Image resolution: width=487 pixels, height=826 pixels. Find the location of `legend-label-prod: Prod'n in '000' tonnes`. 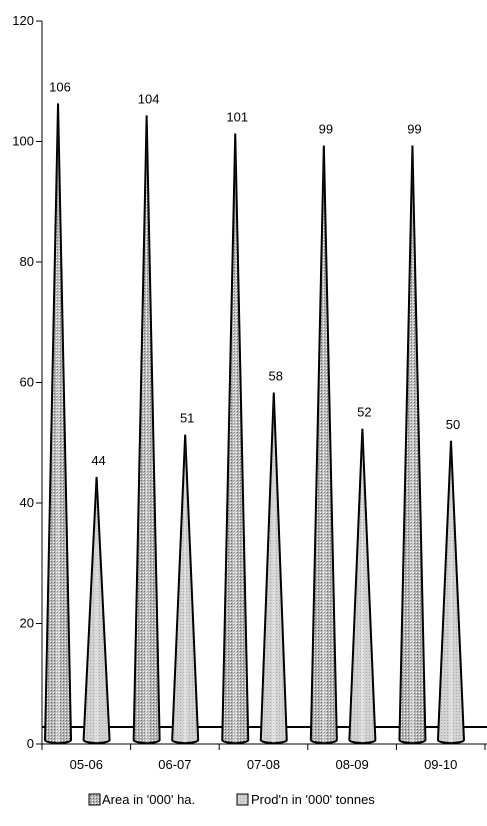

legend-label-prod: Prod'n in '000' tonnes is located at coordinates (313, 799).